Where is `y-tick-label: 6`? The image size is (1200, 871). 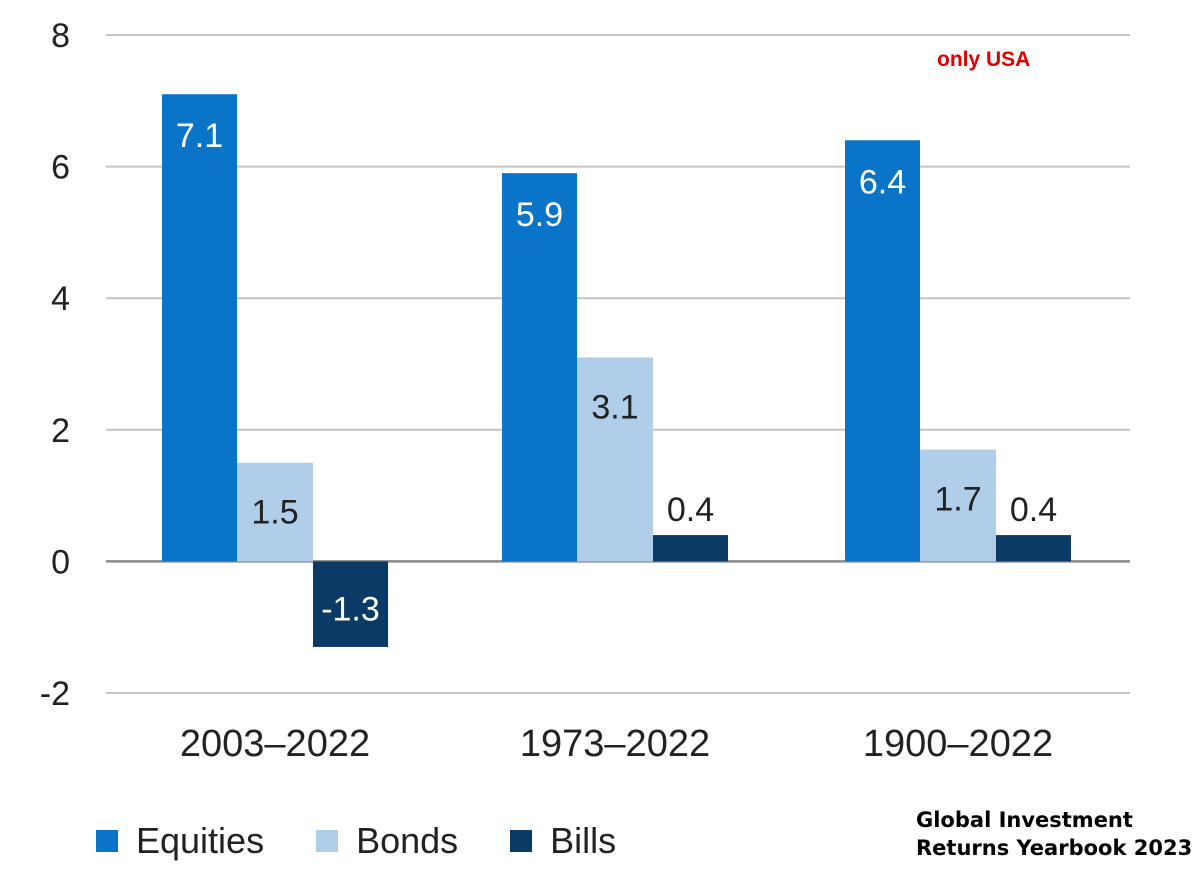 y-tick-label: 6 is located at coordinates (60, 168).